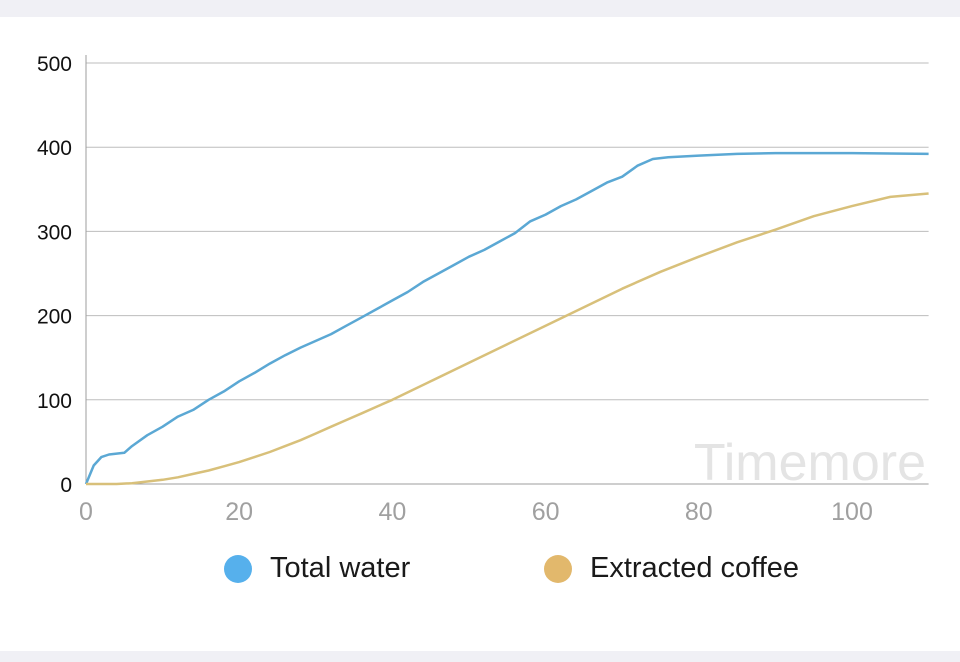 Image resolution: width=960 pixels, height=662 pixels. Describe the element at coordinates (852, 512) in the screenshot. I see `x-tick-label: 100` at that location.